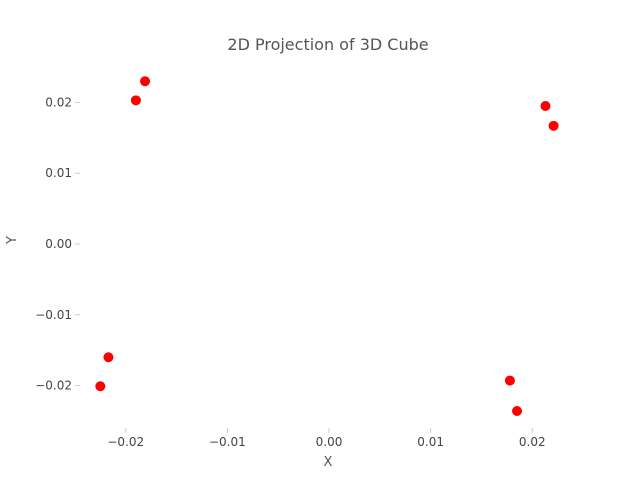 The height and width of the screenshot is (480, 640). Describe the element at coordinates (53, 386) in the screenshot. I see `y-tick-label: −0.02` at that location.